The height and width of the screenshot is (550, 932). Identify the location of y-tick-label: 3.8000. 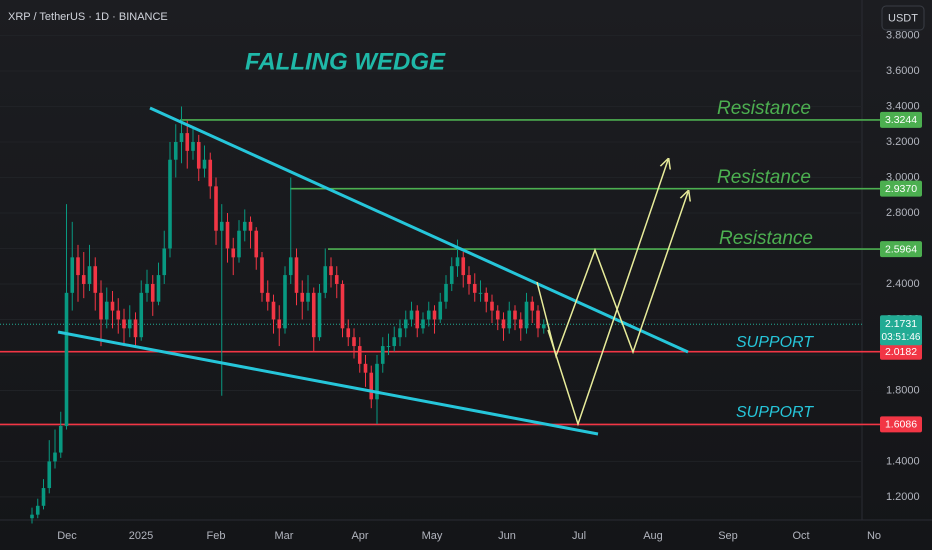
(903, 35).